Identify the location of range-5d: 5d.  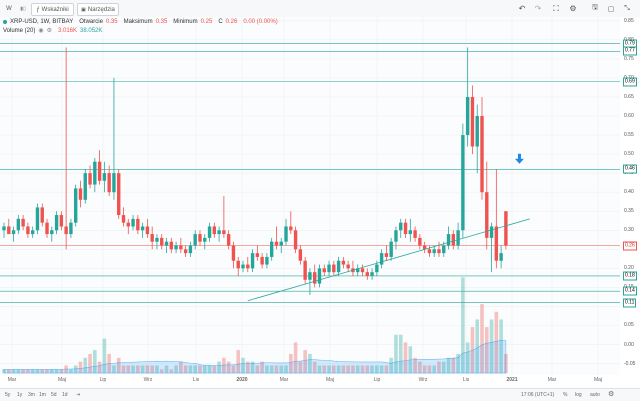
(54, 395).